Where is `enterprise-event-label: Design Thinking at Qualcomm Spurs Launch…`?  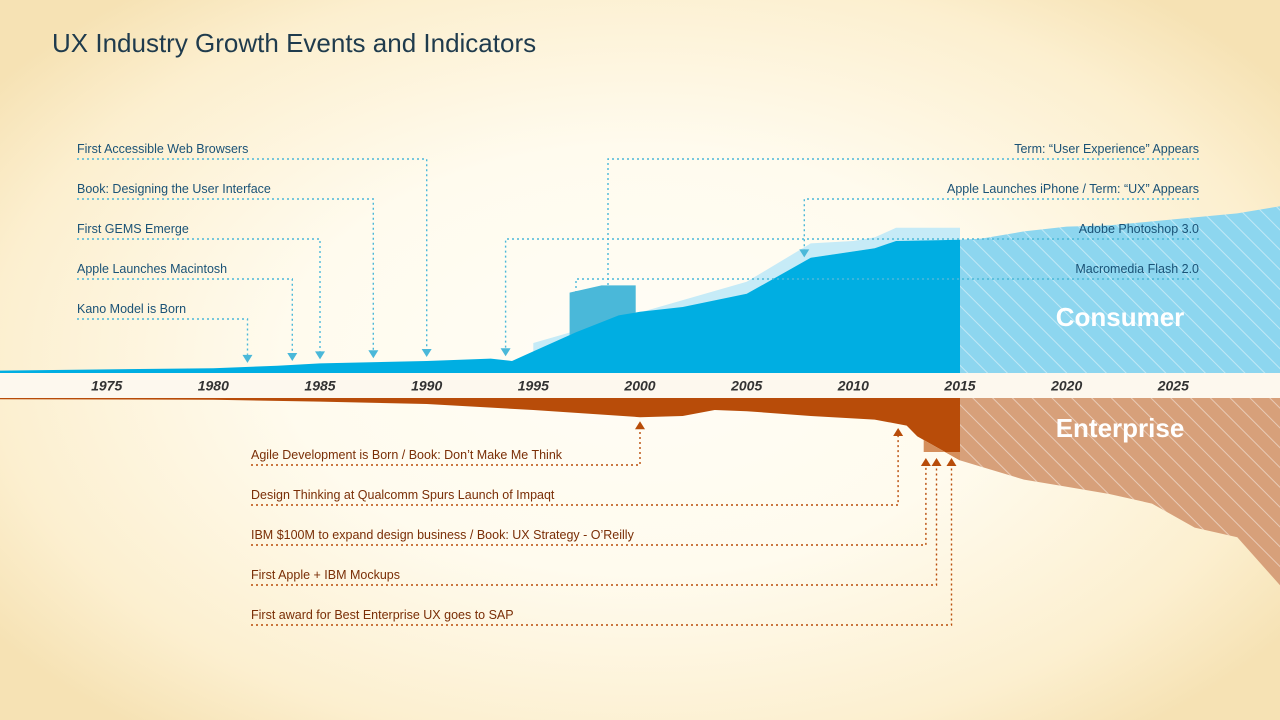 enterprise-event-label: Design Thinking at Qualcomm Spurs Launch… is located at coordinates (403, 495).